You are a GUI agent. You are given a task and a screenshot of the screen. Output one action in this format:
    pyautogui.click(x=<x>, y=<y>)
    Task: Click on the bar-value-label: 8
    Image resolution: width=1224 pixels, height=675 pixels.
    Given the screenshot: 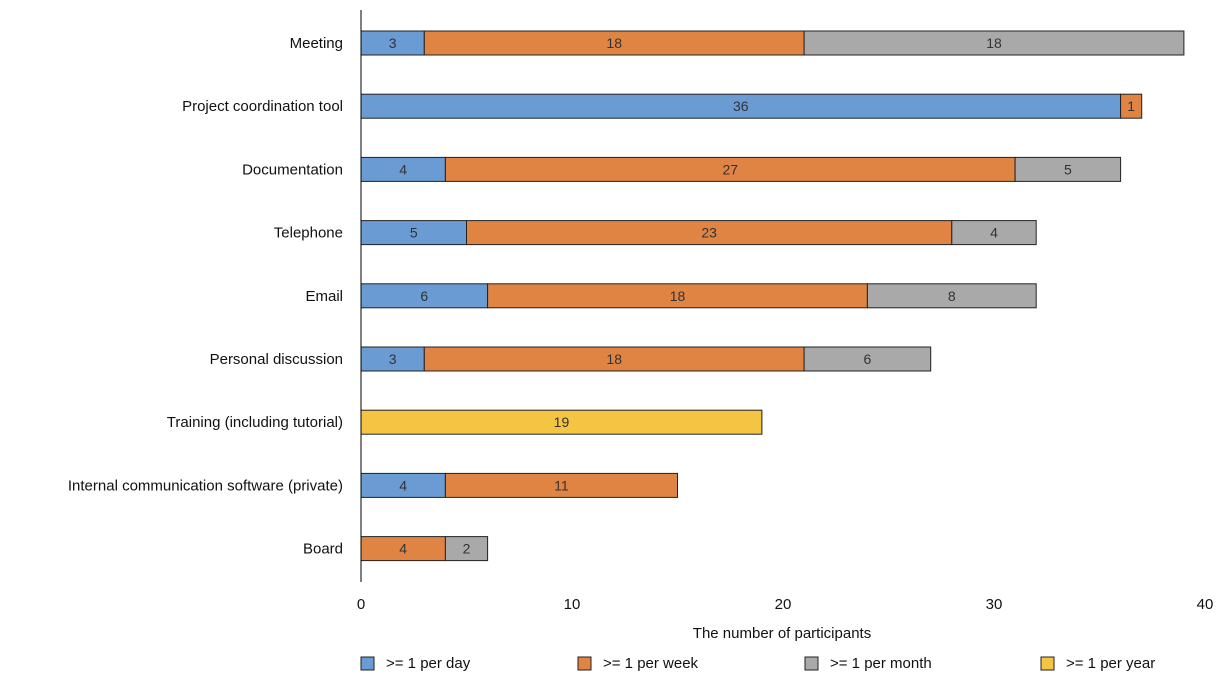 What is the action you would take?
    pyautogui.click(x=952, y=296)
    